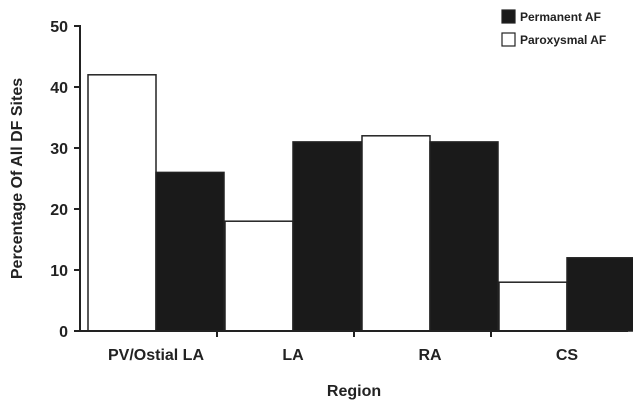 The image size is (633, 408). Describe the element at coordinates (190, 251) in the screenshot. I see `bar-permanent-af-pv-ostial-la` at that location.